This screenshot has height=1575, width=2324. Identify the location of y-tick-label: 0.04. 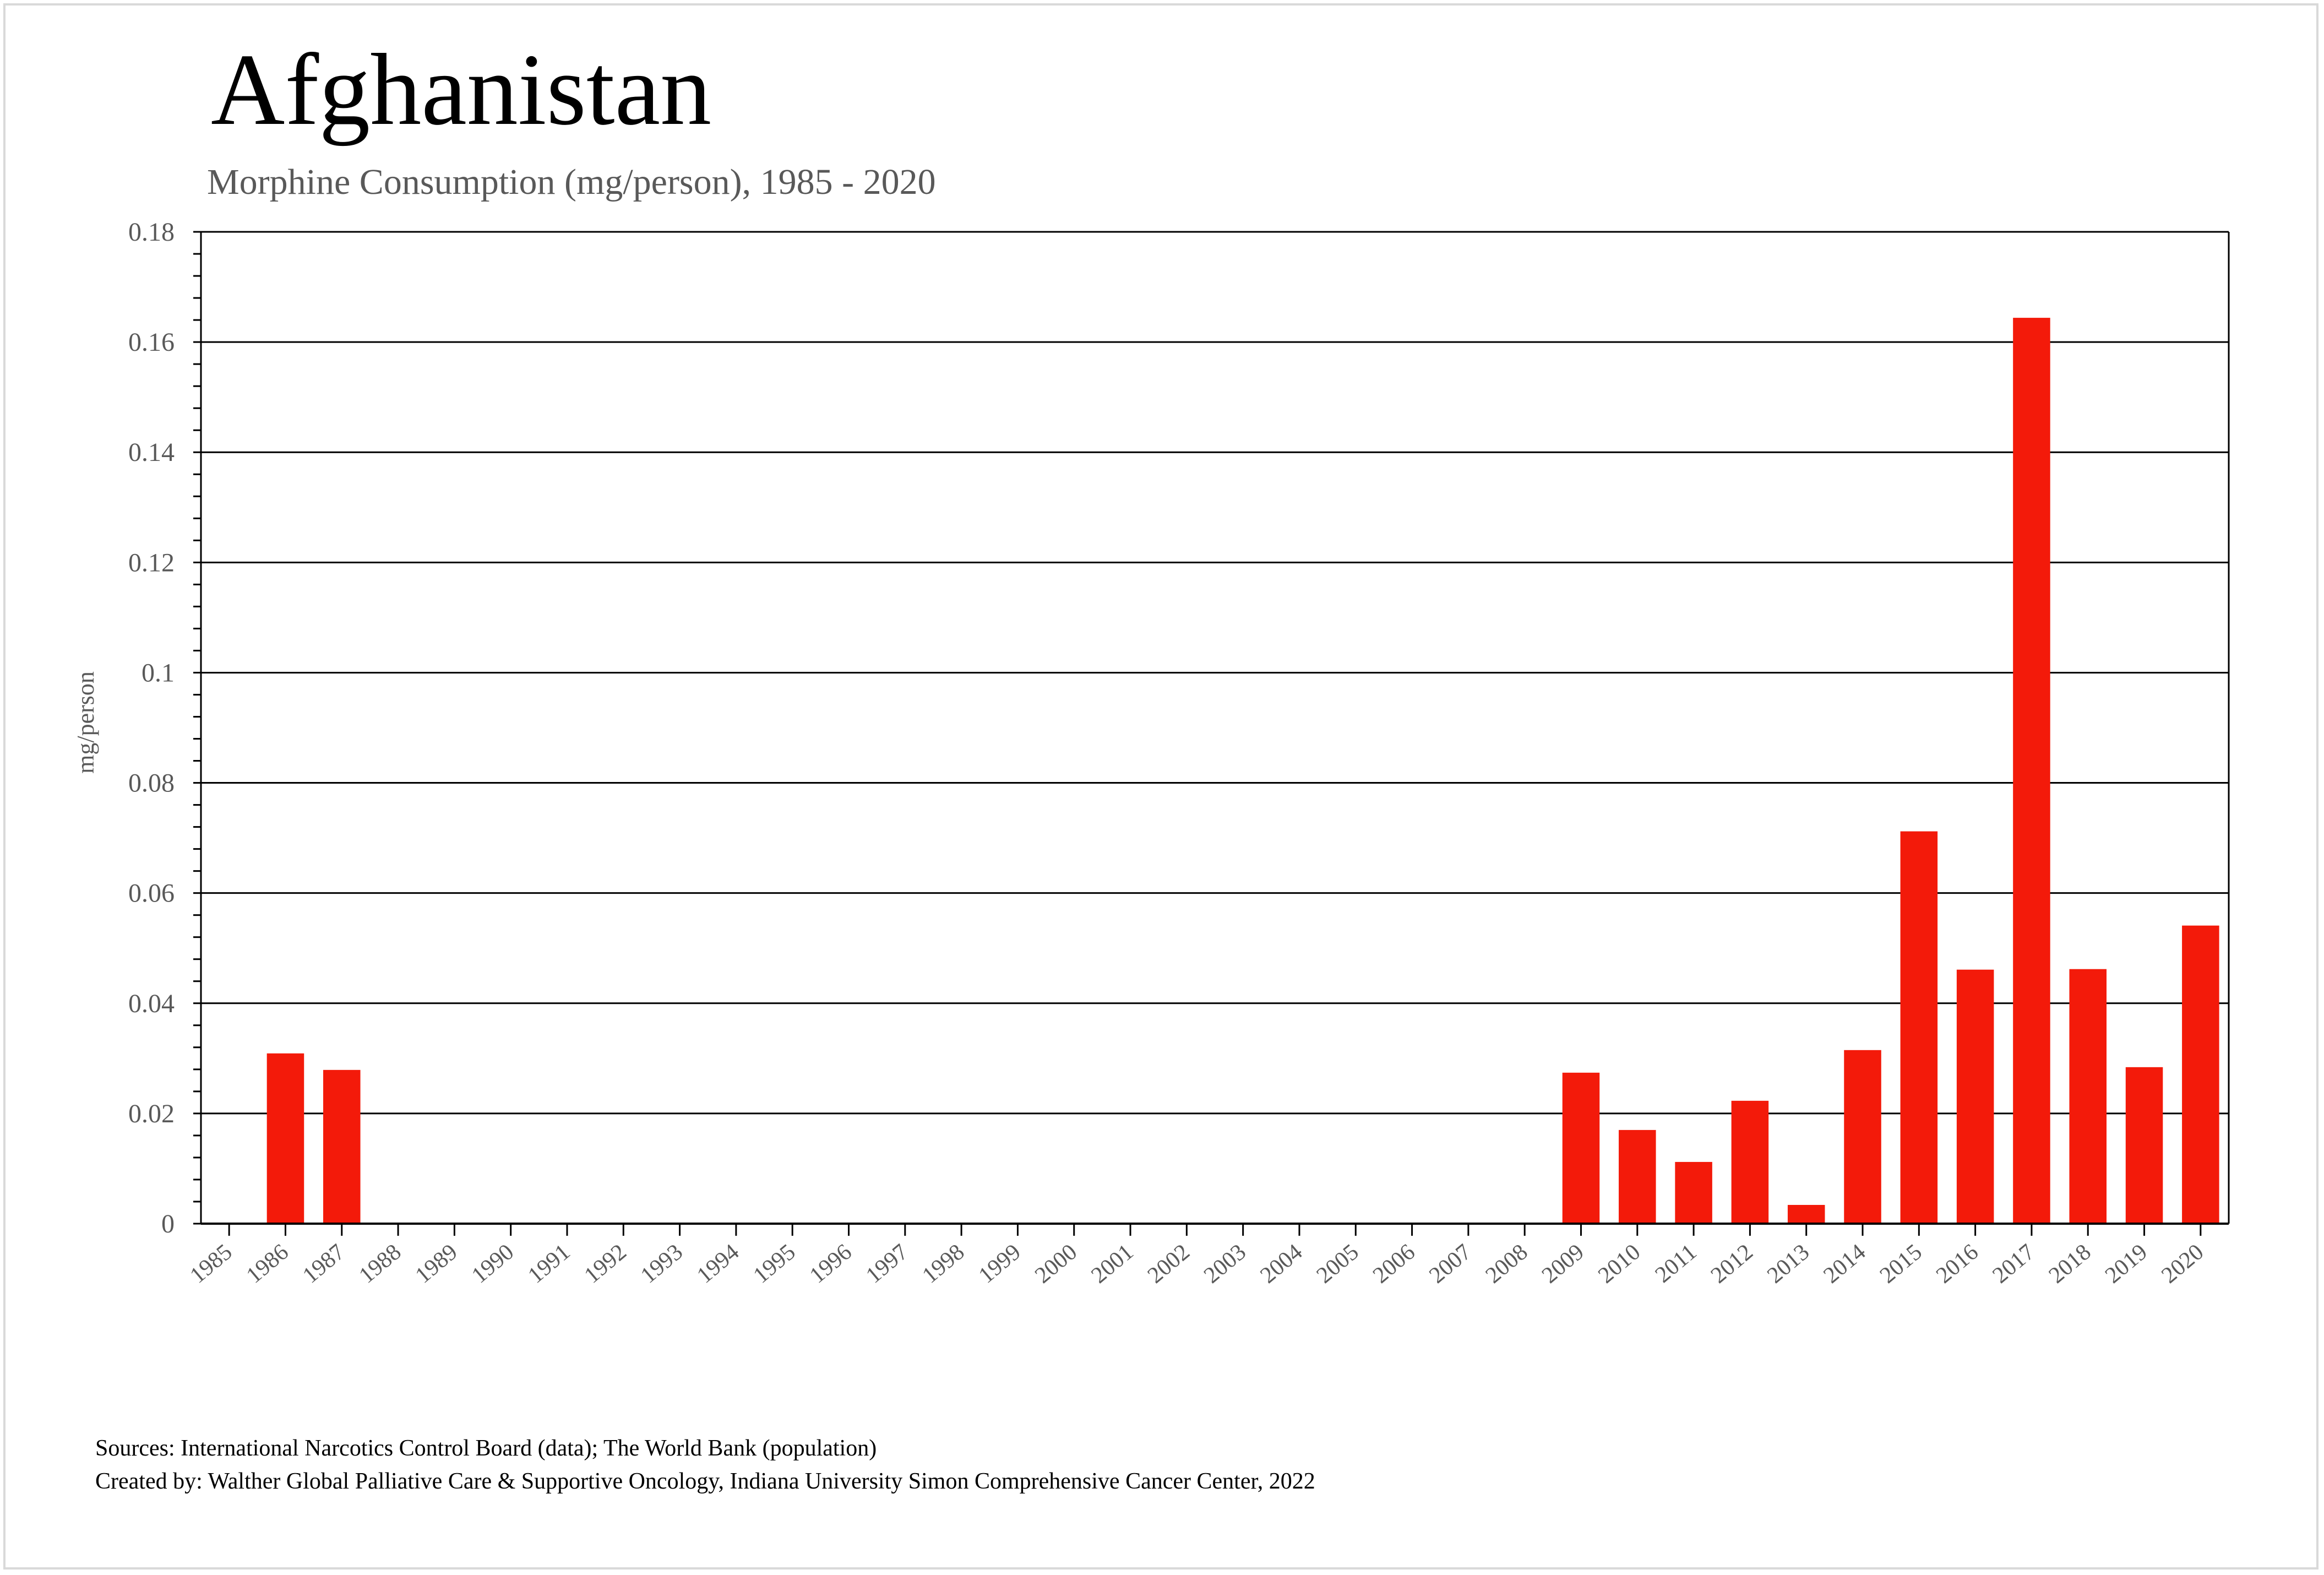
(152, 1004).